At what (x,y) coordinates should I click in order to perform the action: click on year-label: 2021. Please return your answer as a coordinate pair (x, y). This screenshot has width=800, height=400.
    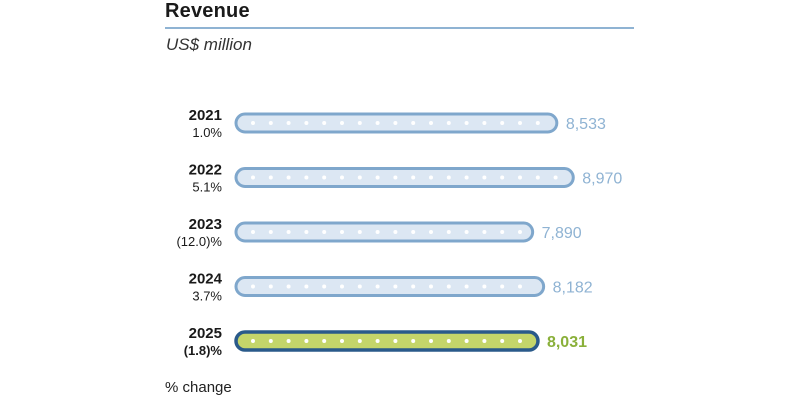
    Looking at the image, I should click on (205, 115).